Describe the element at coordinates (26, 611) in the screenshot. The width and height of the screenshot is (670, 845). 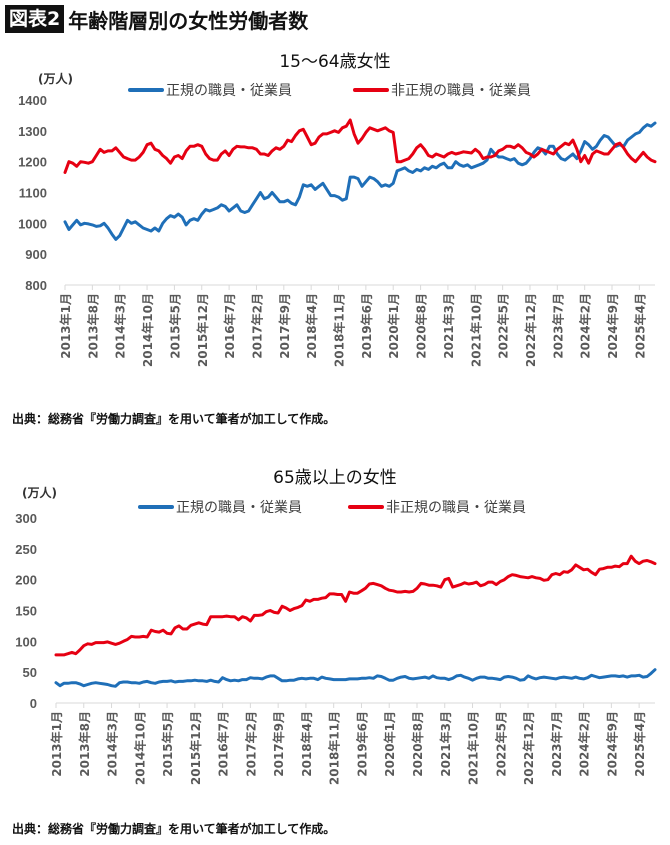
I see `y-tick-label: 150` at that location.